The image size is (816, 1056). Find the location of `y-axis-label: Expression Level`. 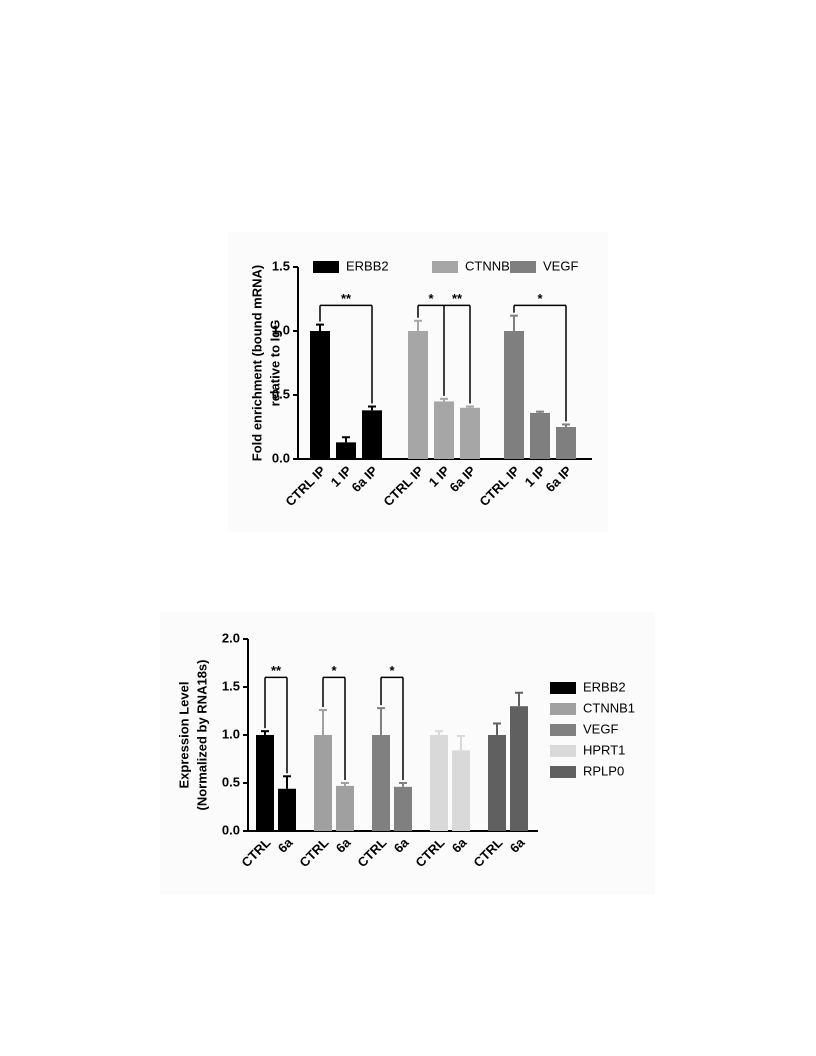

y-axis-label: Expression Level is located at coordinates (183, 735).